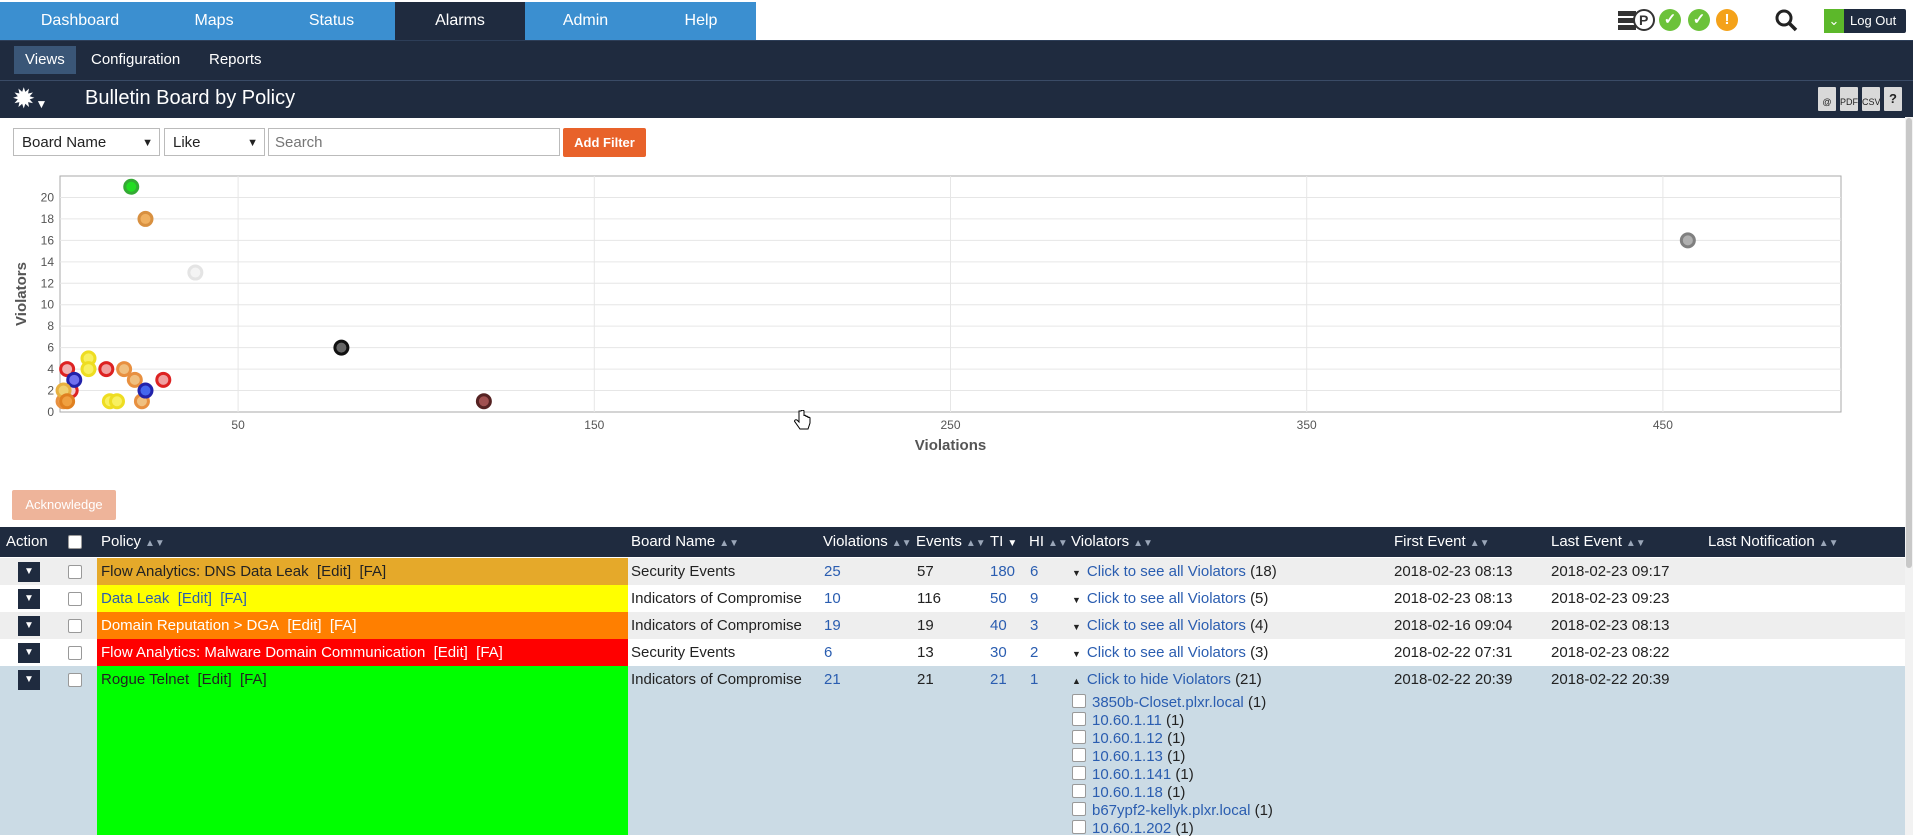  Describe the element at coordinates (205, 571) in the screenshot. I see `policy-name: Flow Analytics: DNS Data Leak` at that location.